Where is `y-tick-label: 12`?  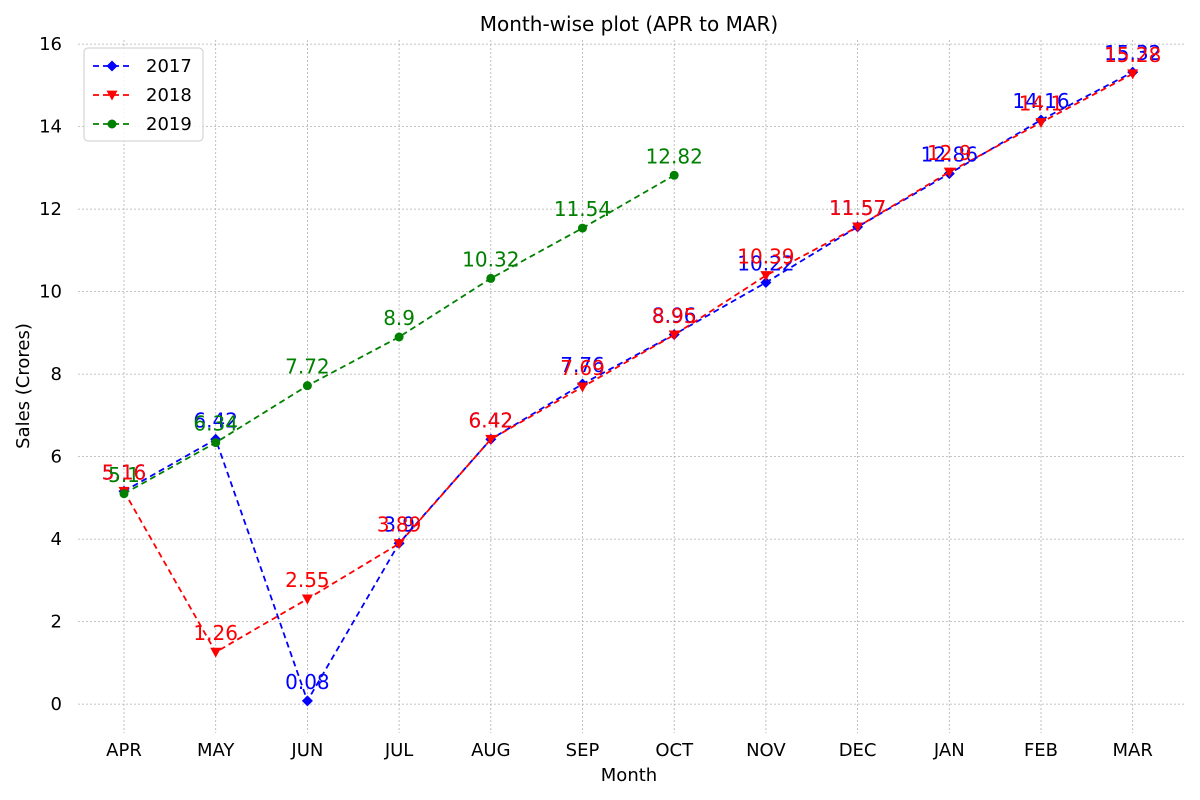
y-tick-label: 12 is located at coordinates (50, 209).